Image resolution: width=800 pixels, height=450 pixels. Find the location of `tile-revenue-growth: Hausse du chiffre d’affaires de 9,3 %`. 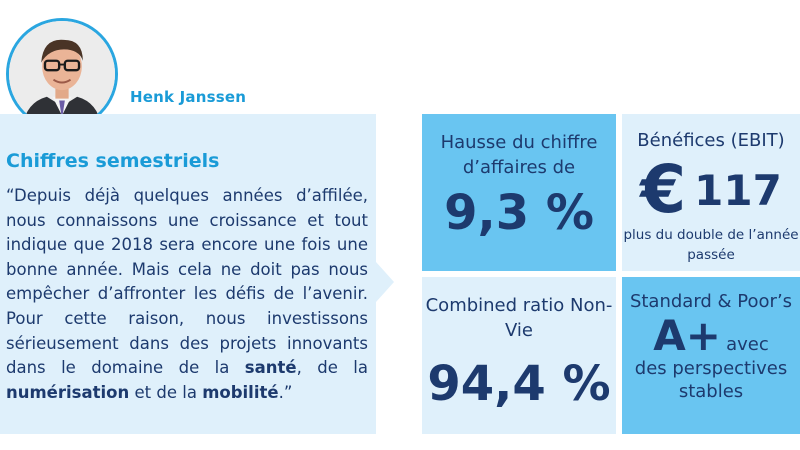

tile-revenue-growth: Hausse du chiffre d’affaires de 9,3 % is located at coordinates (519, 192).